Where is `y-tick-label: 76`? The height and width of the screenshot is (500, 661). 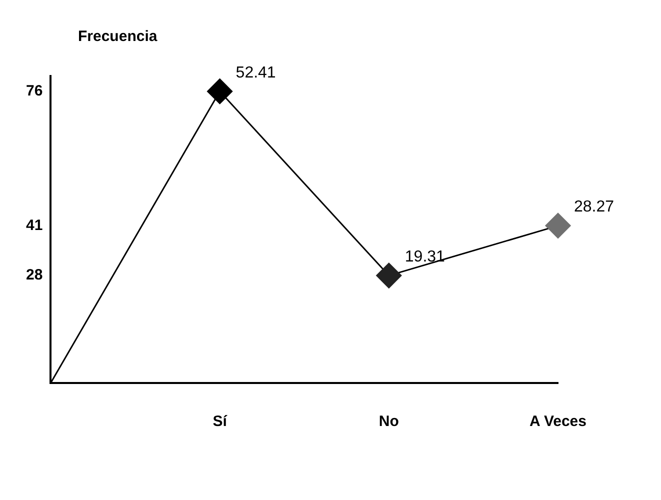
y-tick-label: 76 is located at coordinates (34, 91).